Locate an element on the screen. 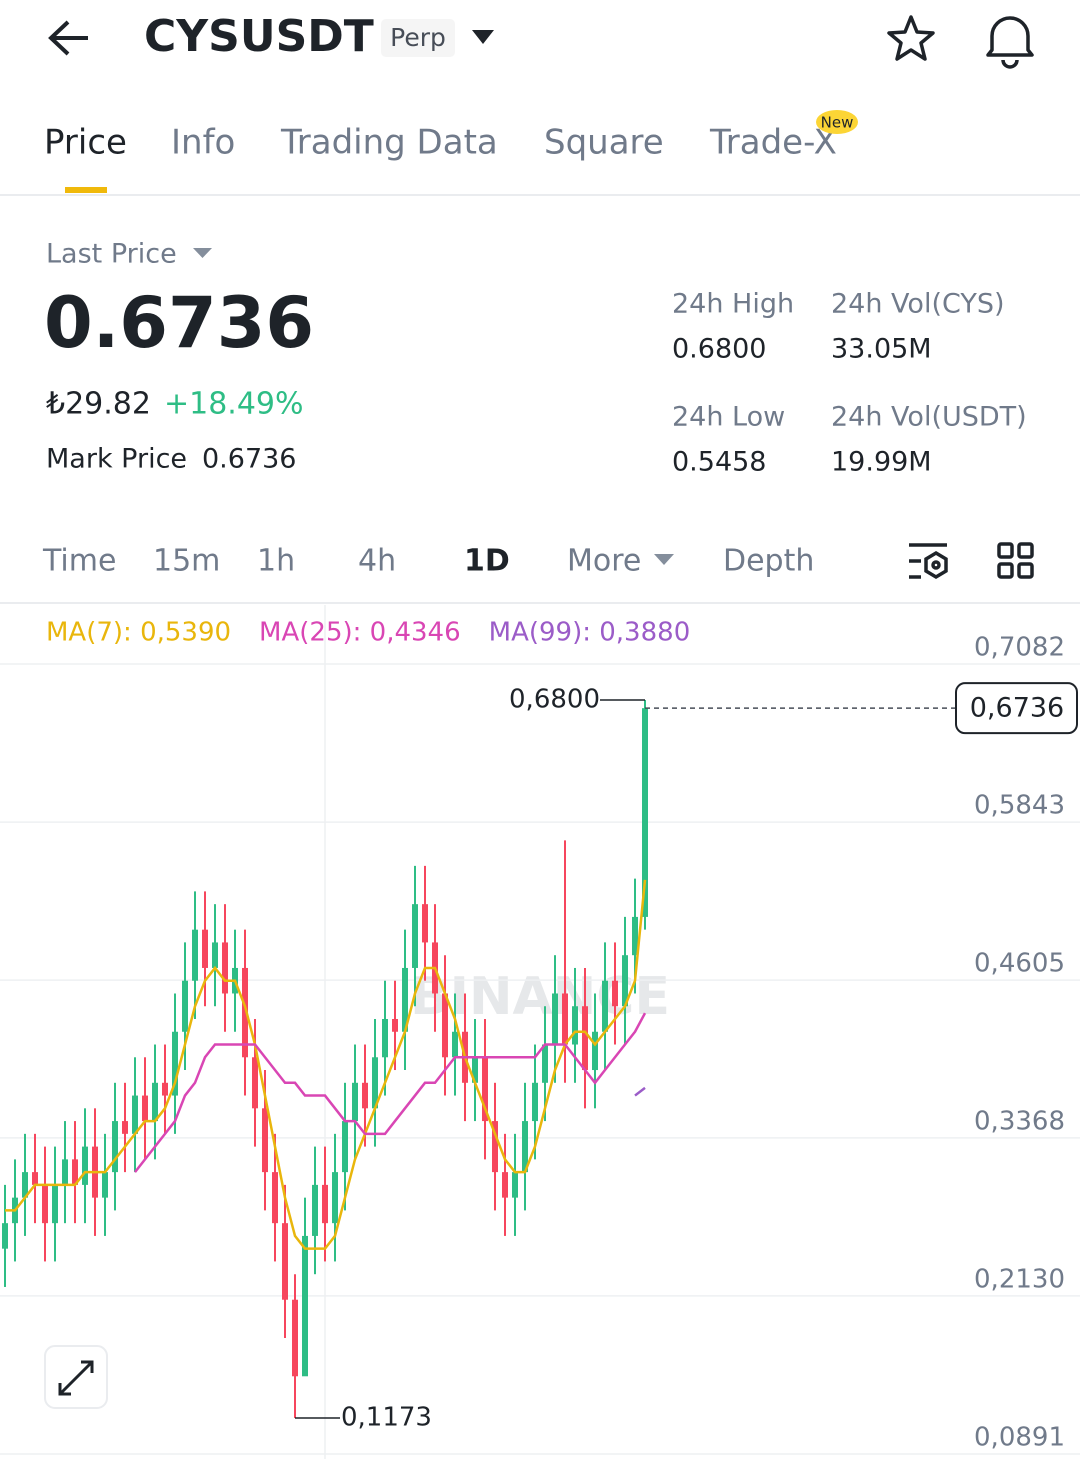  tab: Price is located at coordinates (85, 143).